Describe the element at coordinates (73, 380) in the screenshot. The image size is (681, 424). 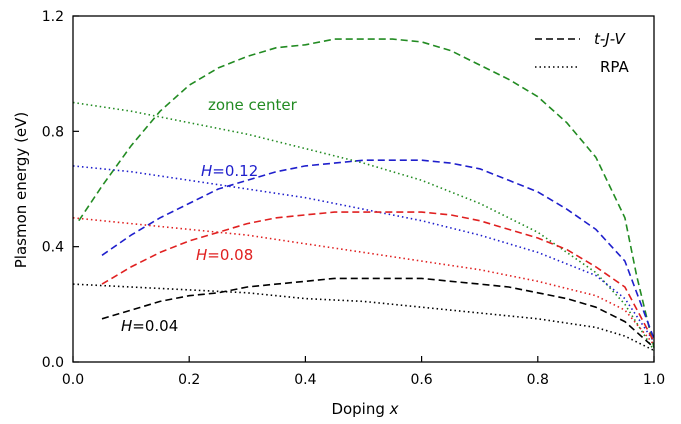
I see `x-tick-label: 0.0` at that location.